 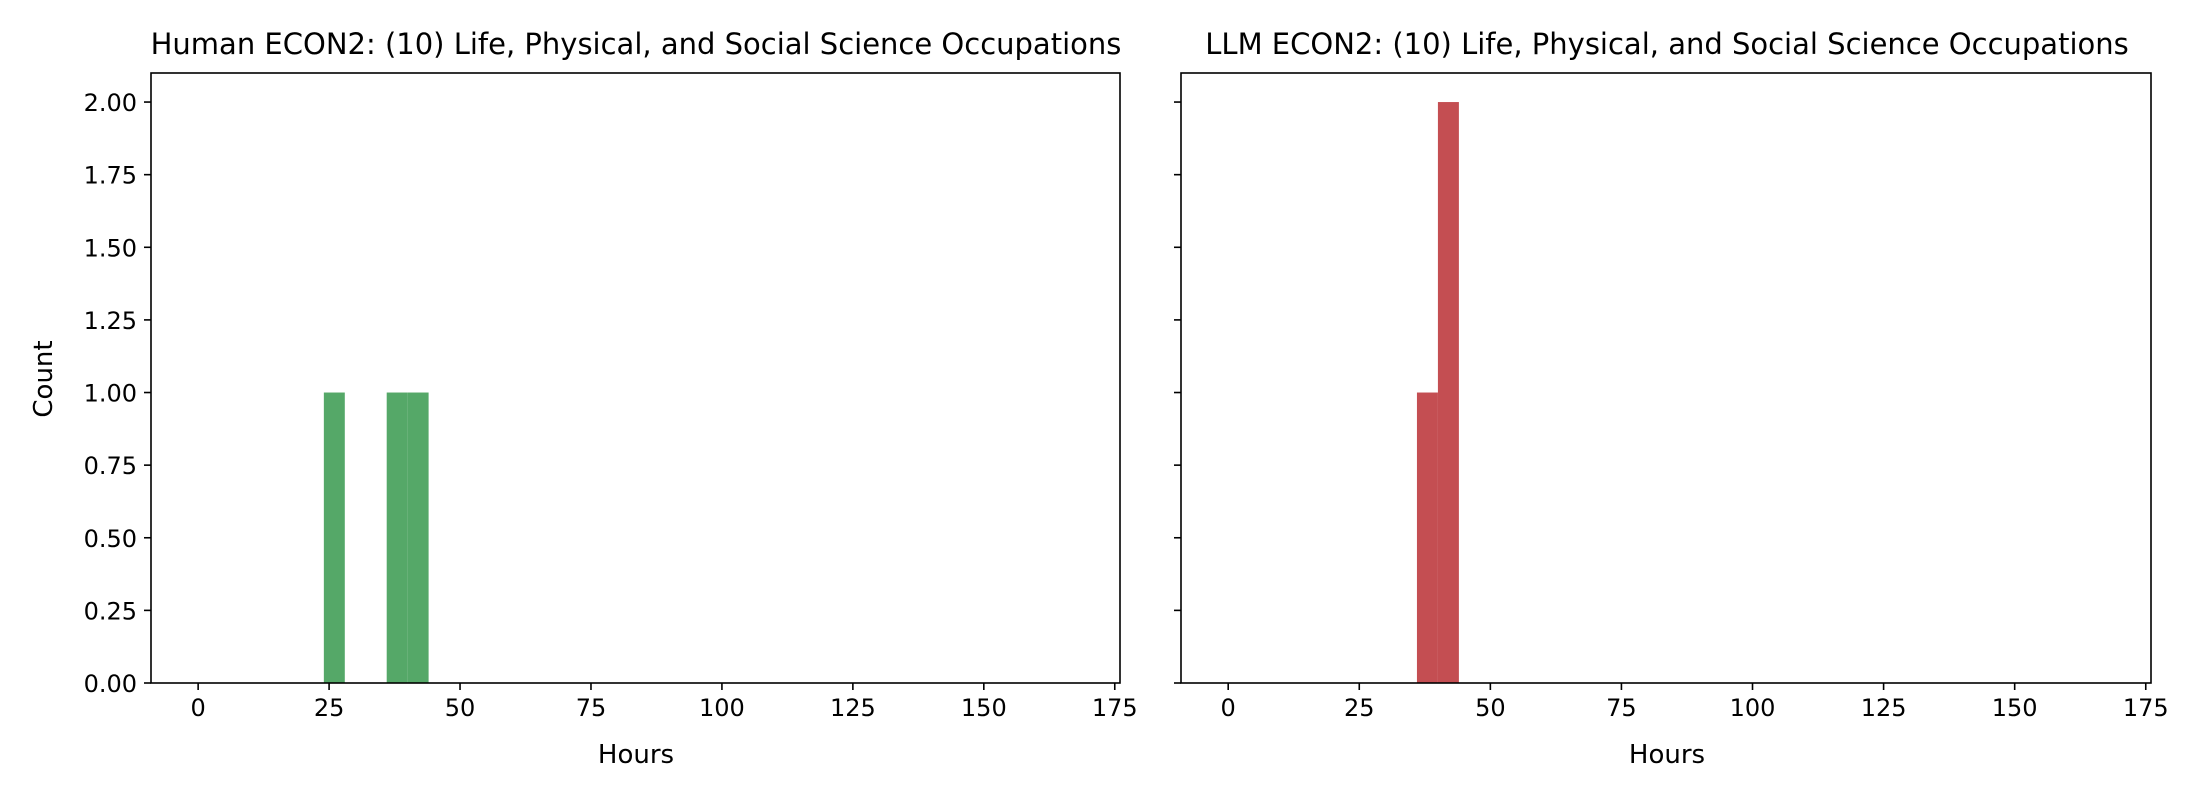 What do you see at coordinates (853, 708) in the screenshot?
I see `human-x-tick-label: 125` at bounding box center [853, 708].